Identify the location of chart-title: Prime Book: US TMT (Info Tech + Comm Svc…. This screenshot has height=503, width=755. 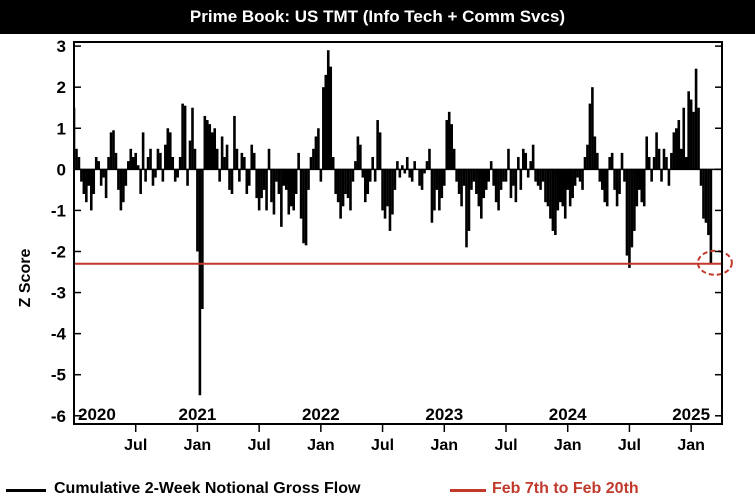
(377, 16).